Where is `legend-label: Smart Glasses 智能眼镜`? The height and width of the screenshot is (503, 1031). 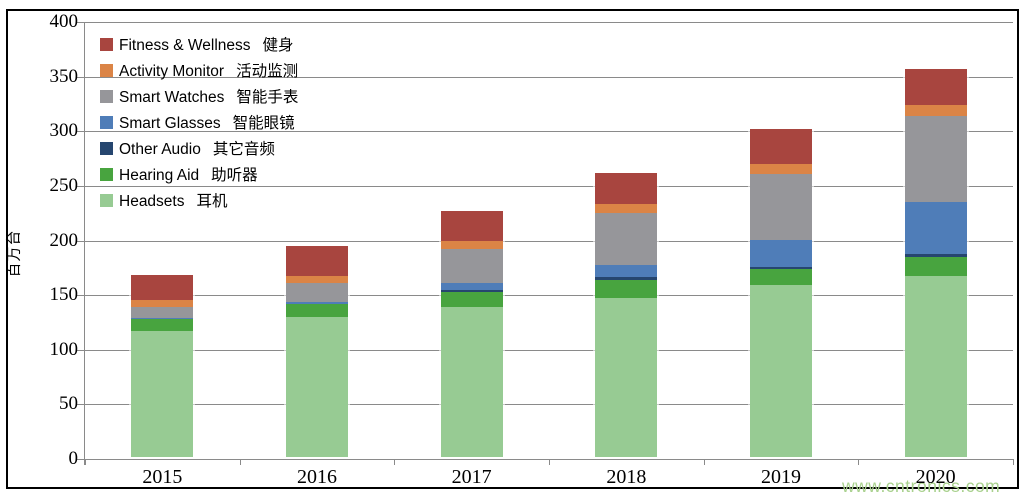 legend-label: Smart Glasses 智能眼镜 is located at coordinates (207, 122).